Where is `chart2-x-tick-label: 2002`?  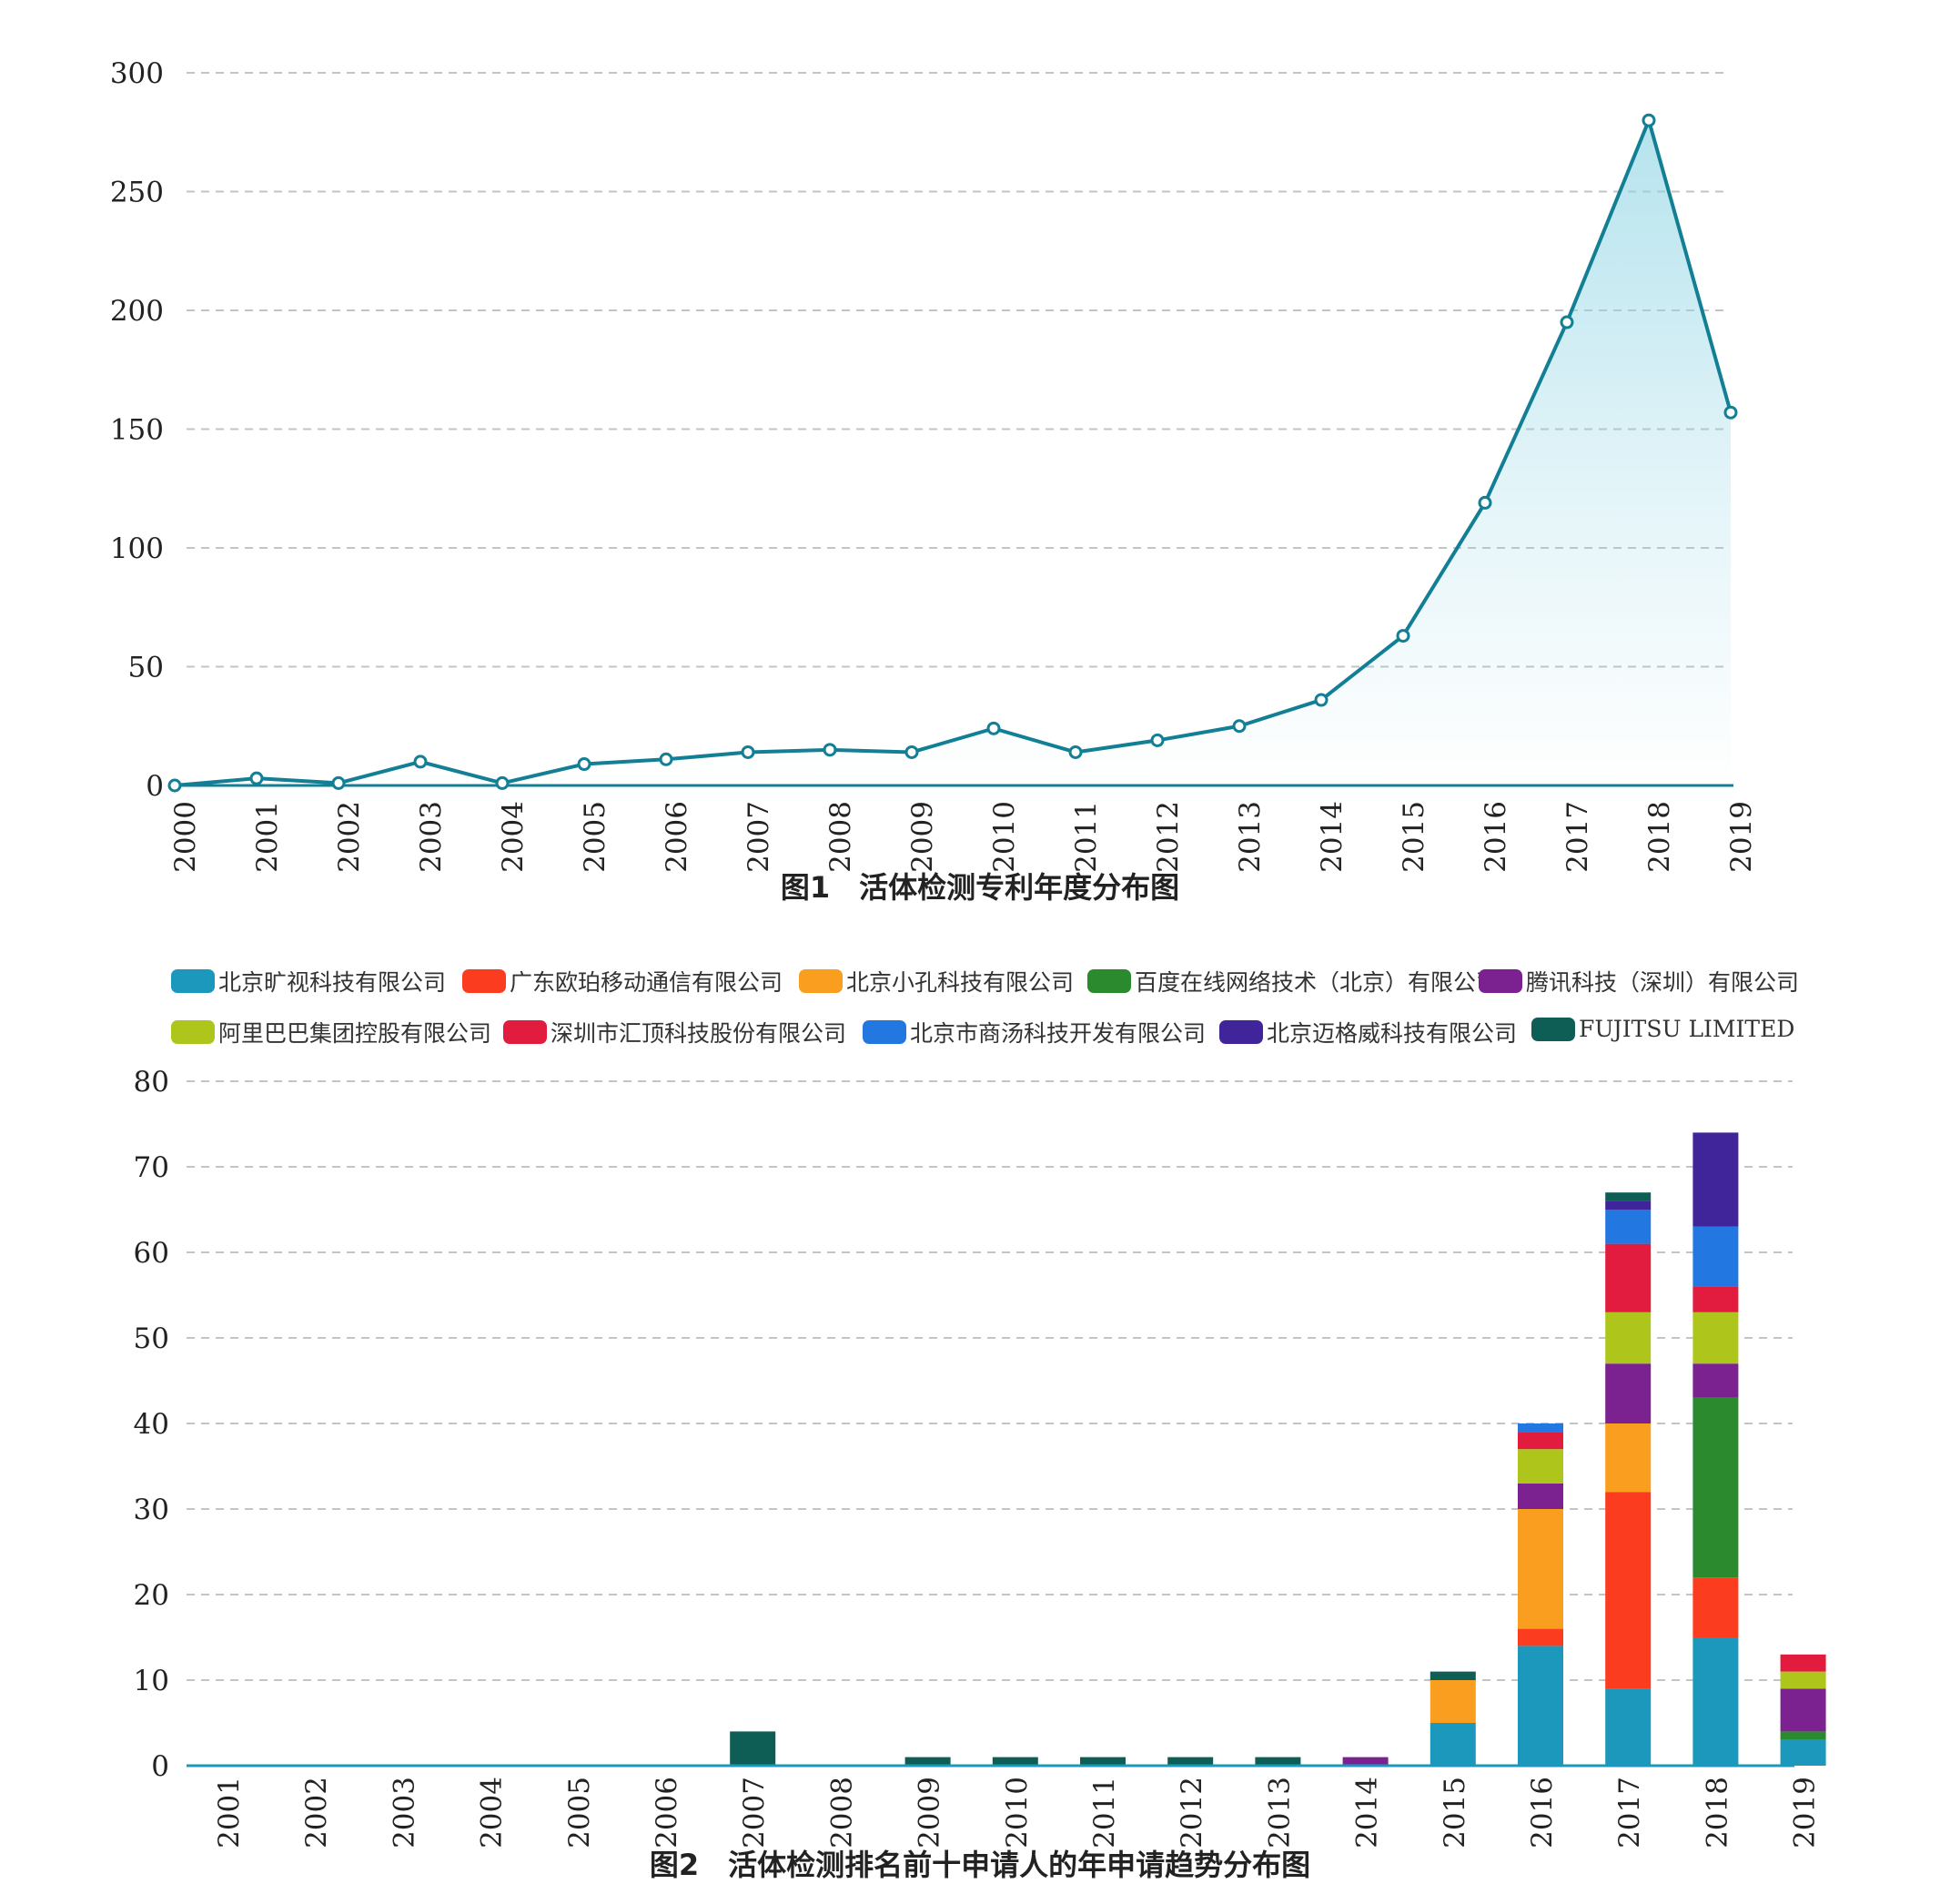 chart2-x-tick-label: 2002 is located at coordinates (316, 1813).